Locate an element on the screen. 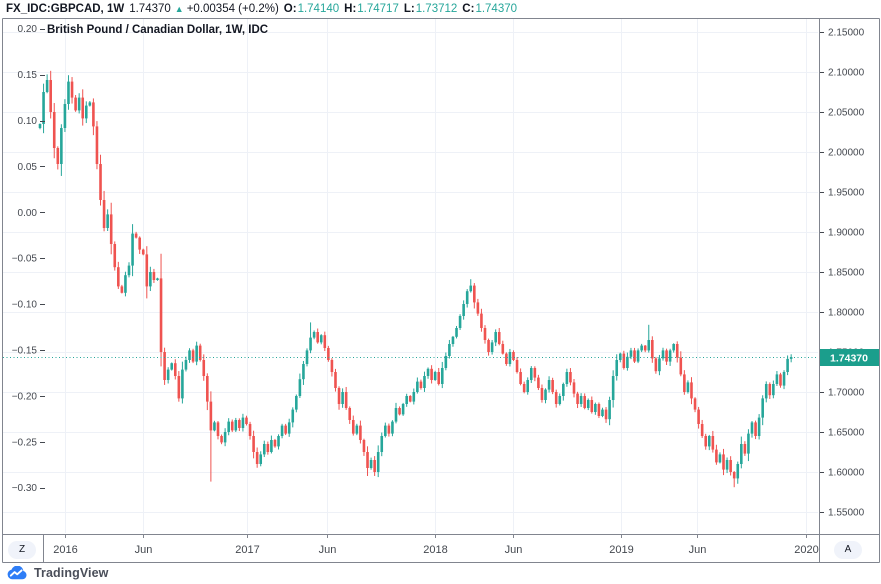  current-price-label-text: 1.74370 is located at coordinates (849, 359).